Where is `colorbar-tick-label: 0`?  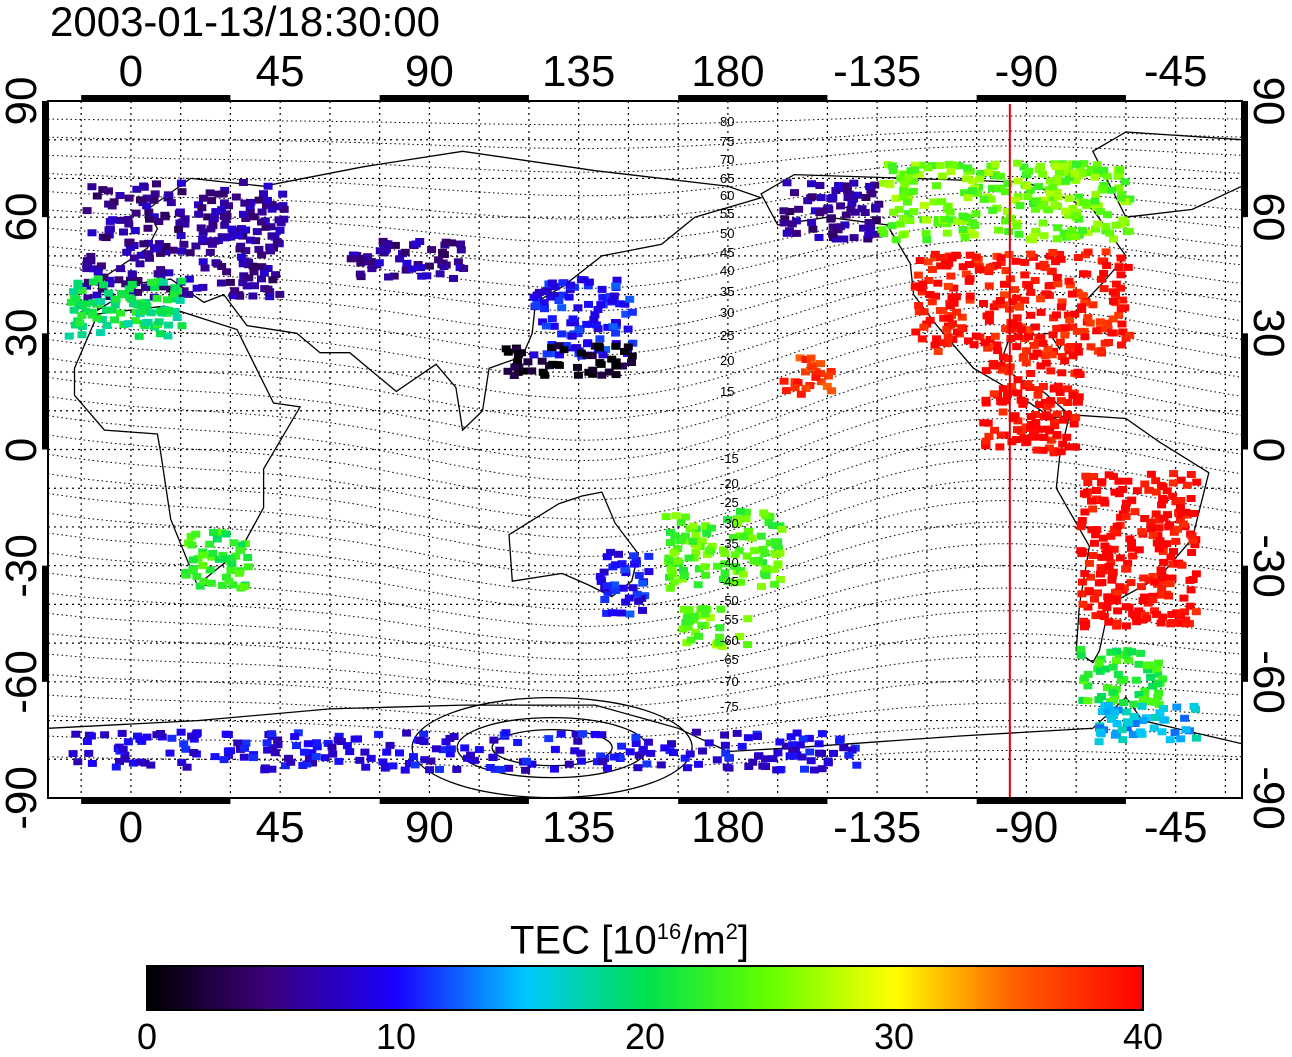 colorbar-tick-label: 0 is located at coordinates (147, 1036).